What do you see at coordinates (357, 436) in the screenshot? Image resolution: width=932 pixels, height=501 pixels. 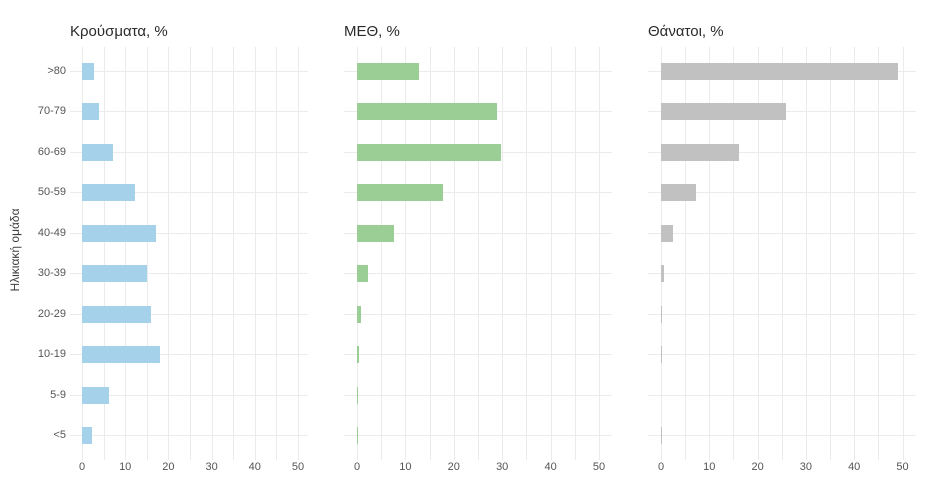 I see `bar-icu-<5` at bounding box center [357, 436].